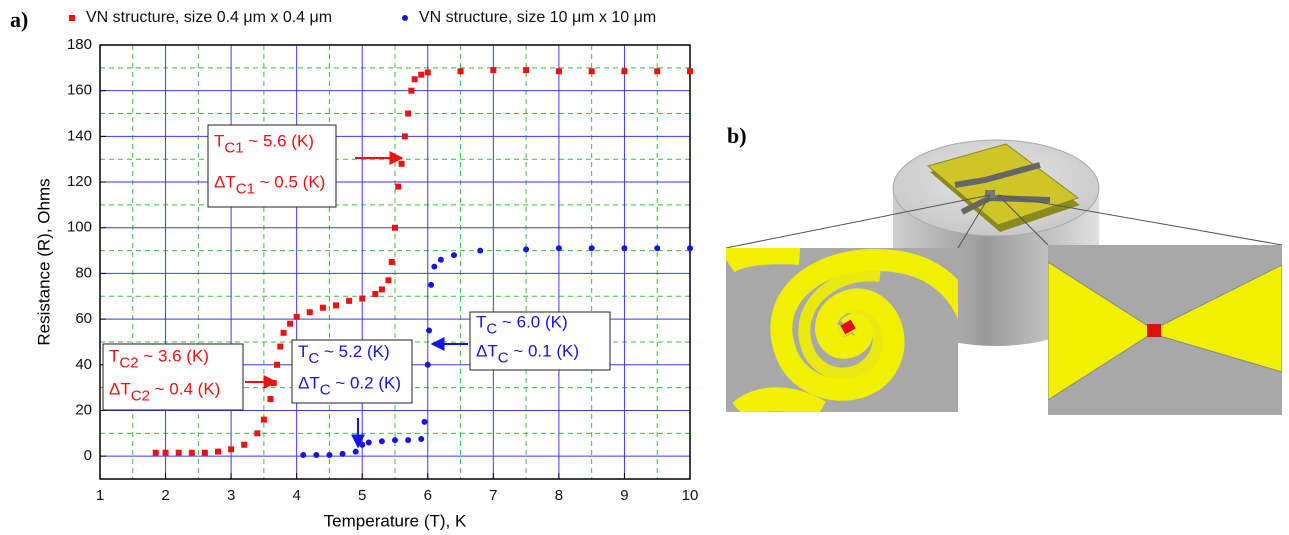  I want to click on annotation-rest: ~ 0.4 (K), so click(185, 389).